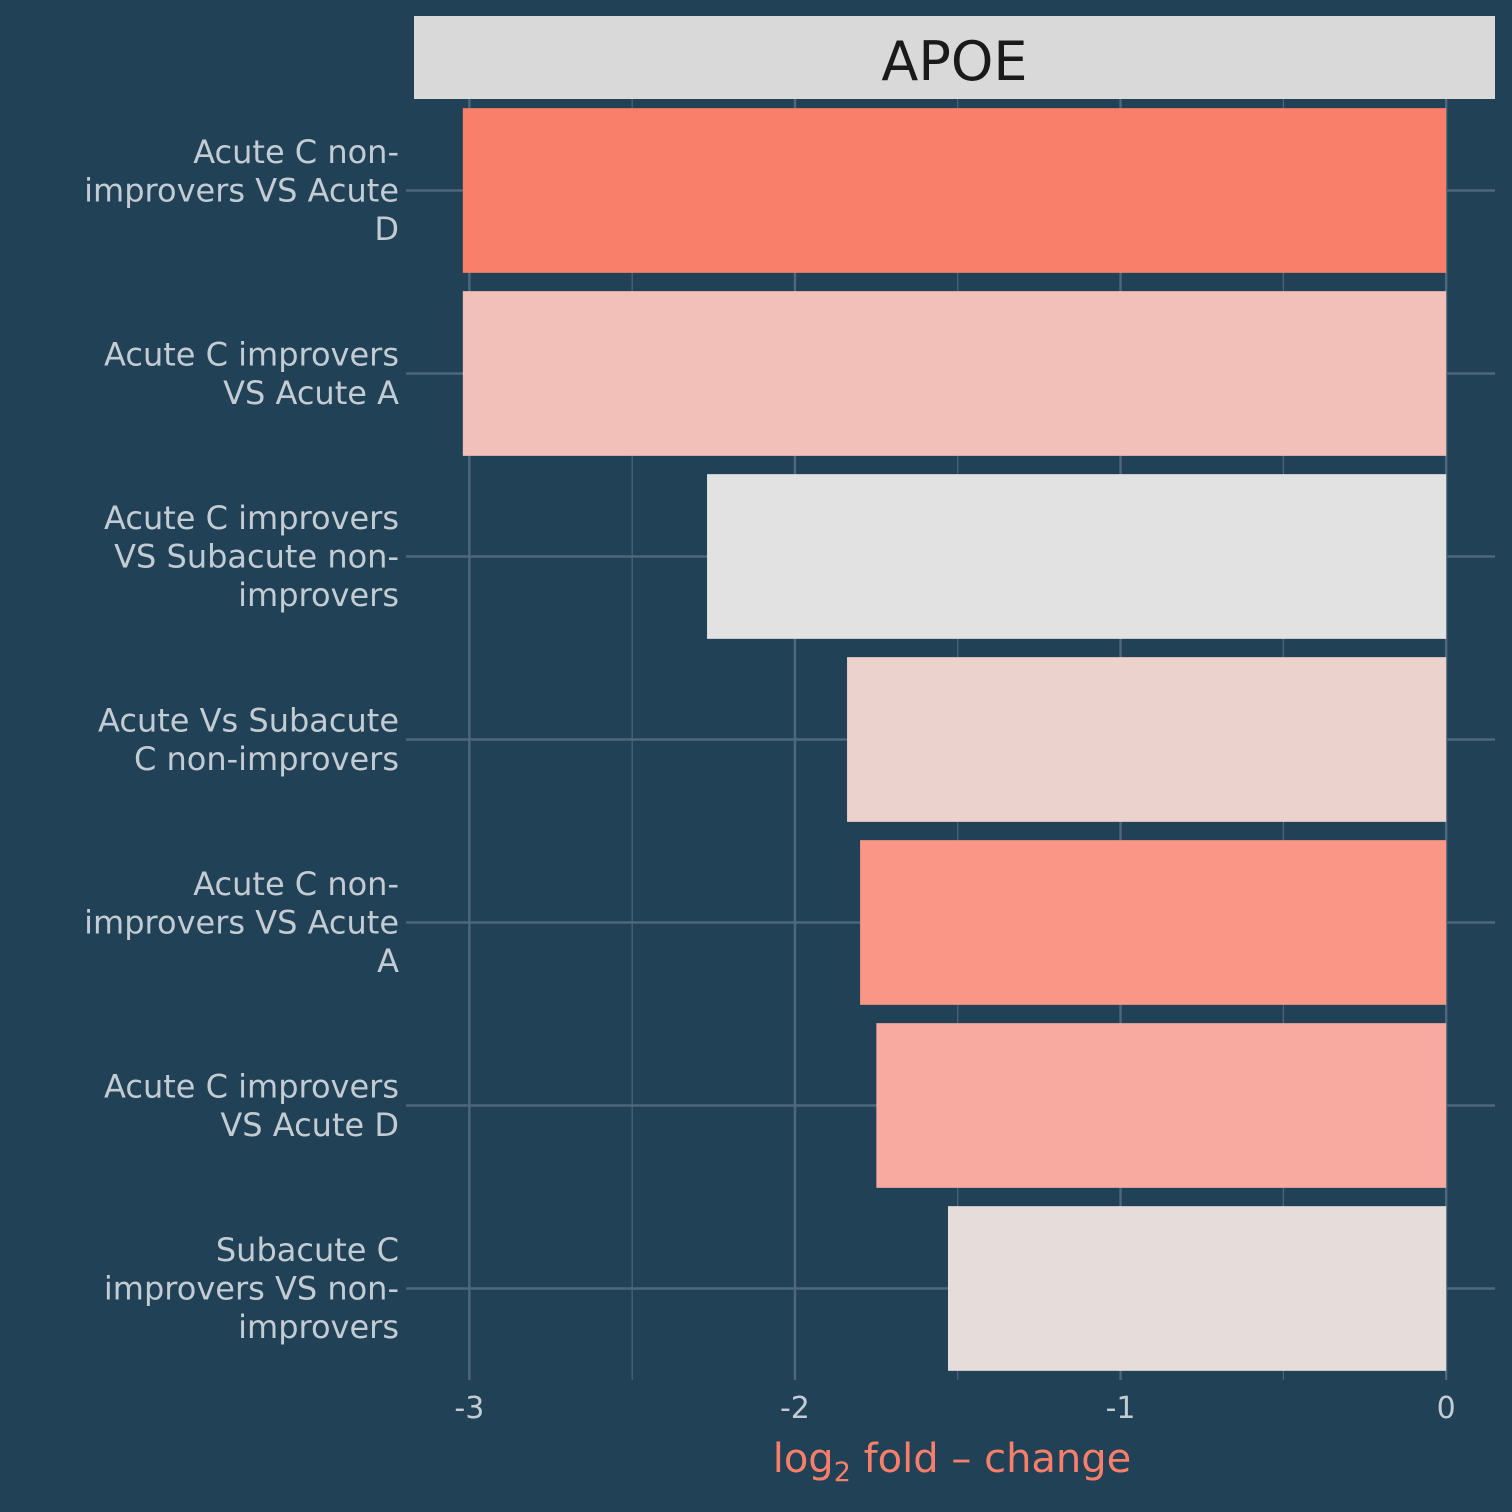 Image resolution: width=1512 pixels, height=1512 pixels. I want to click on category-label-line: C non-improvers, so click(266, 759).